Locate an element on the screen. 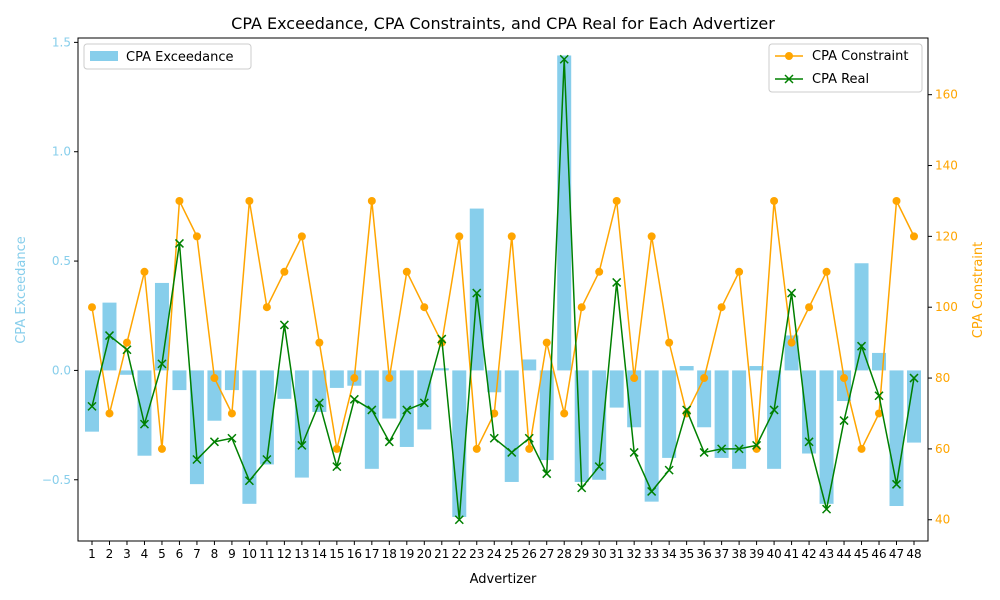 The image size is (1000, 600). legend-left-box is located at coordinates (167, 56).